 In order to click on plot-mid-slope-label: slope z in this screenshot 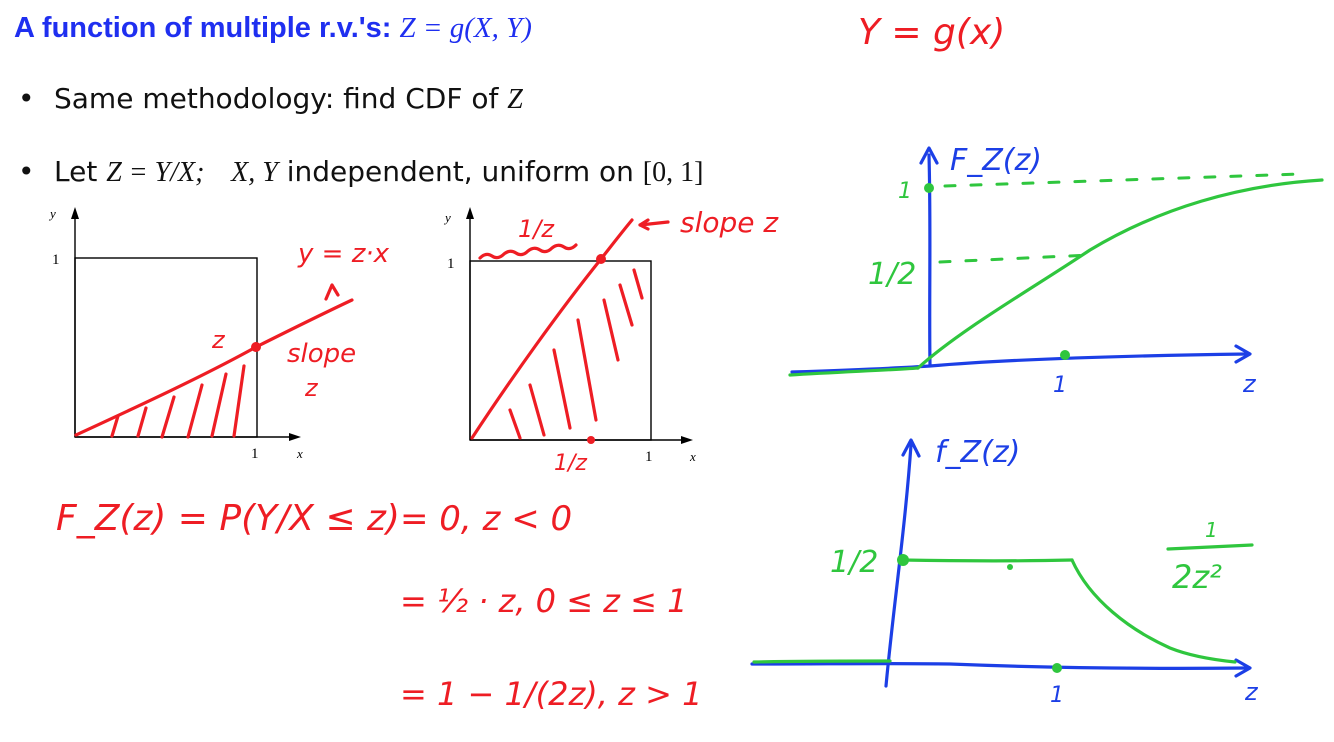, I will do `click(729, 222)`.